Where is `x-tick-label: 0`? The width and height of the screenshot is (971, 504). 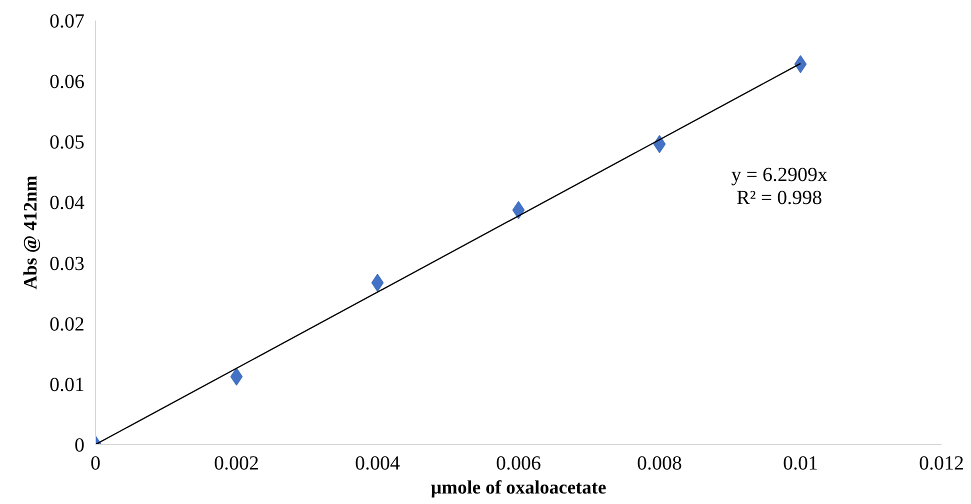
x-tick-label: 0 is located at coordinates (95, 463).